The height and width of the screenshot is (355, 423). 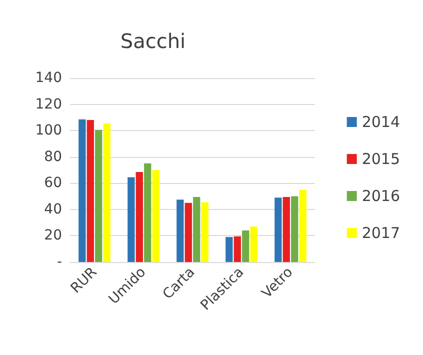 I want to click on y-tick-label: 80, so click(x=53, y=156).